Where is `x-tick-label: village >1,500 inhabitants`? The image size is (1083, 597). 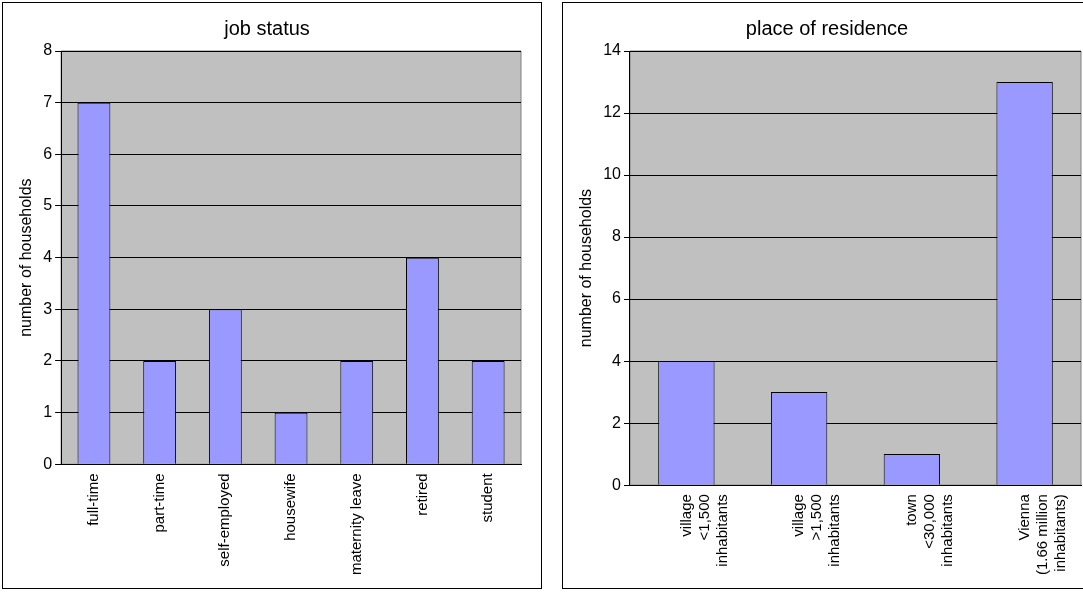 x-tick-label: village >1,500 inhabitants is located at coordinates (816, 530).